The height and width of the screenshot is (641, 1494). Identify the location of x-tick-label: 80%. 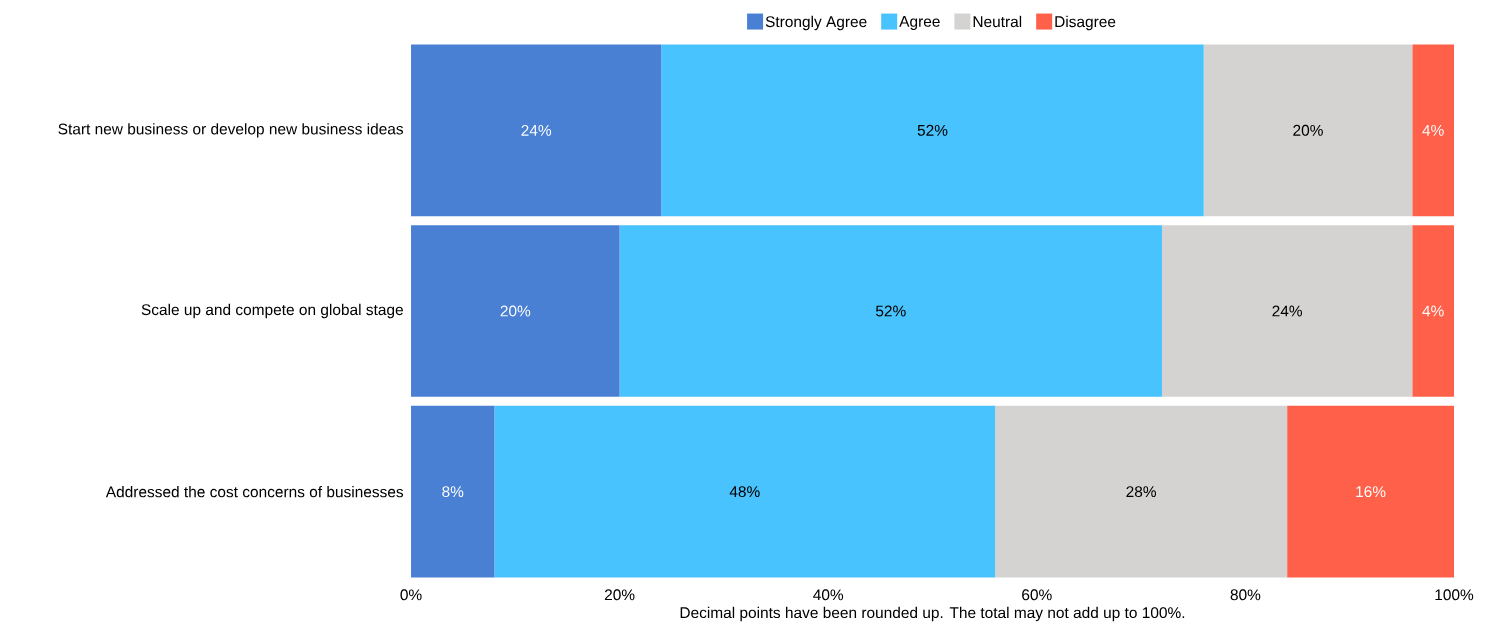
(1245, 595).